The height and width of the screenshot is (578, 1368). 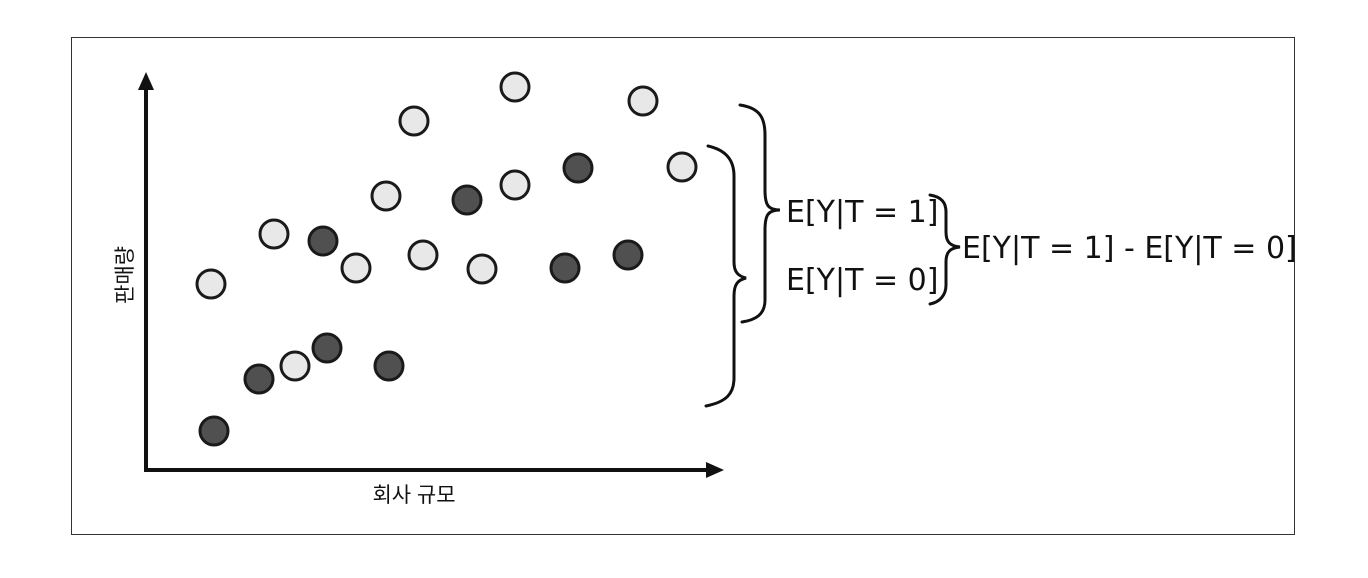 I want to click on brace-untreated-range, so click(x=725, y=276).